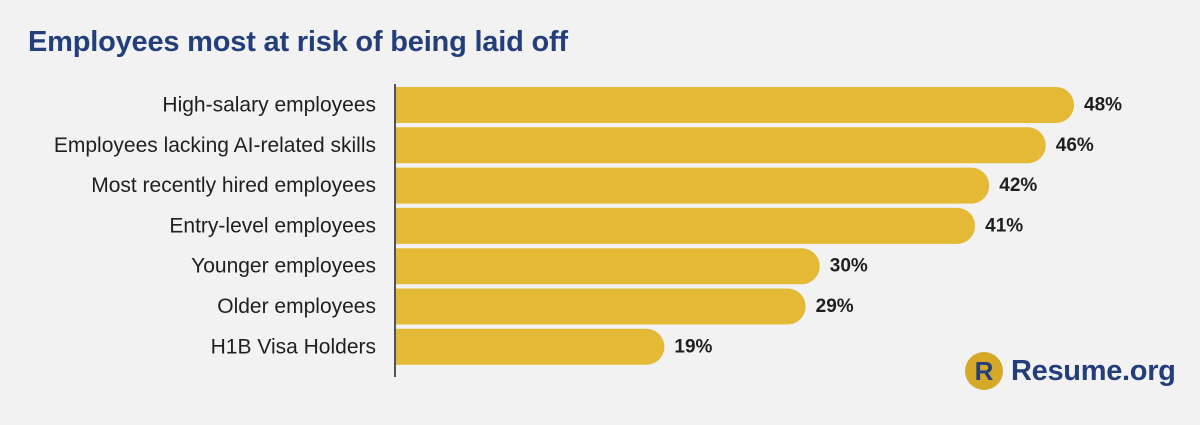  I want to click on brand-logo: R Resume.org, so click(1070, 371).